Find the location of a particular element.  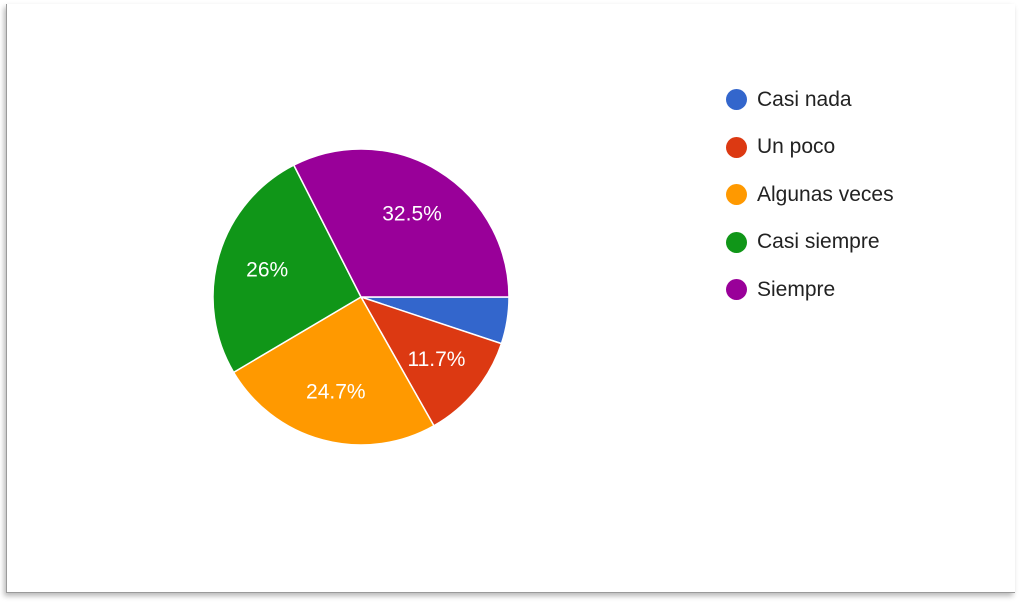

pie-slice-un-poco is located at coordinates (431, 361).